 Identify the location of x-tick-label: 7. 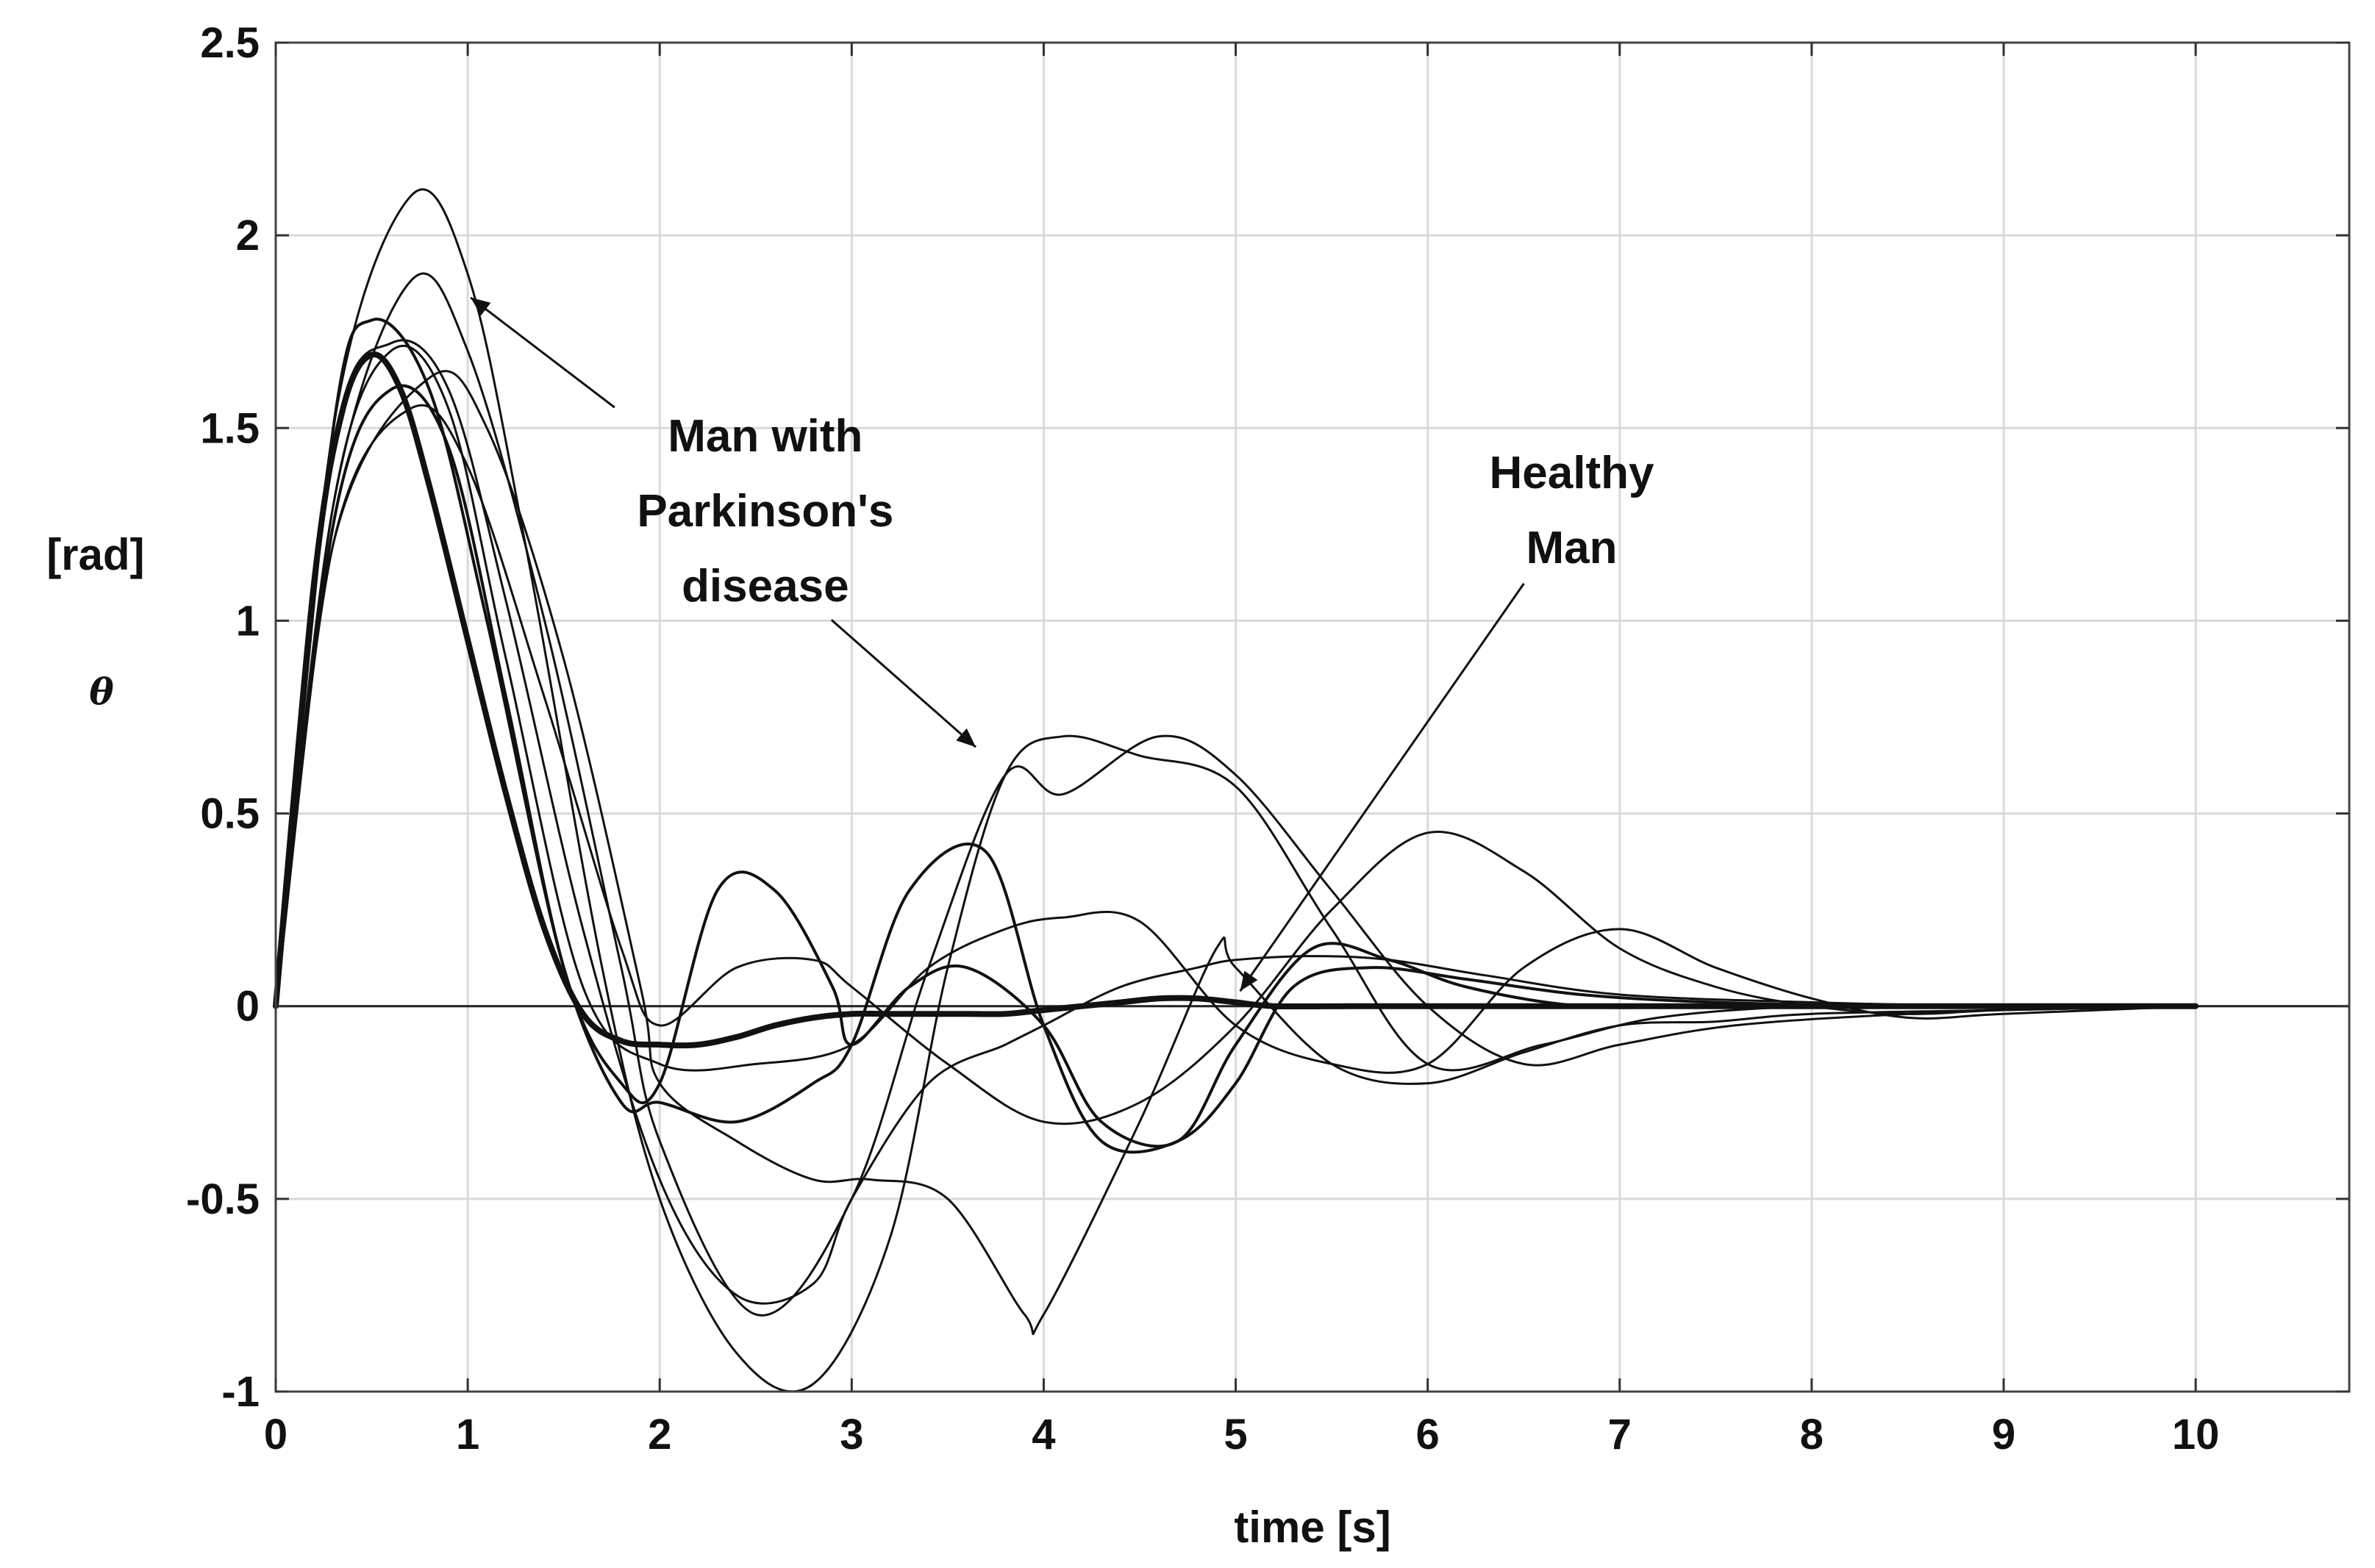
(1620, 1434).